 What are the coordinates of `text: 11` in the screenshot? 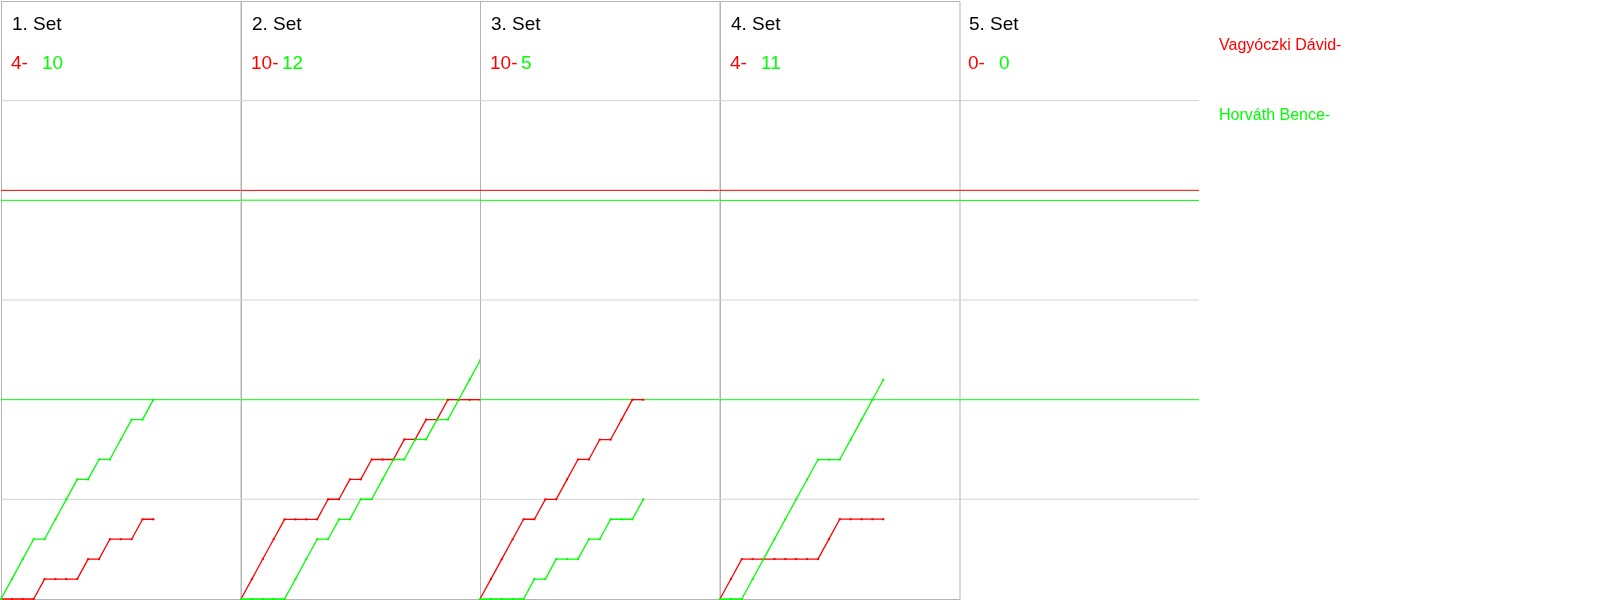 It's located at (770, 62).